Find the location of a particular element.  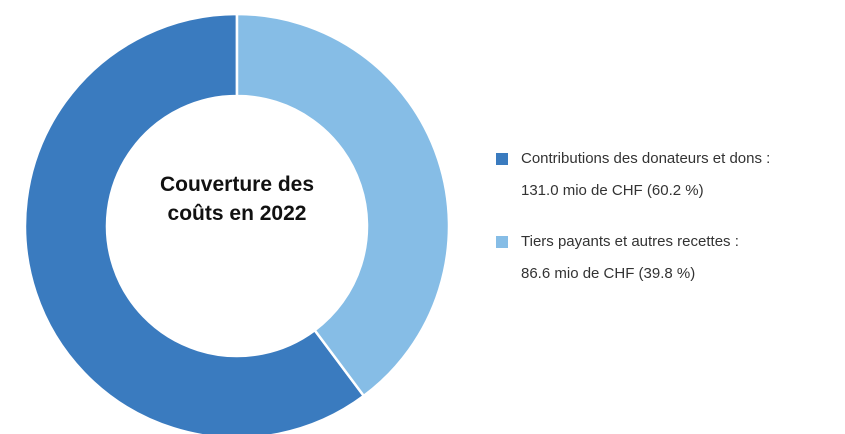

legend-label: Contributions des donateurs et dons : is located at coordinates (645, 158).